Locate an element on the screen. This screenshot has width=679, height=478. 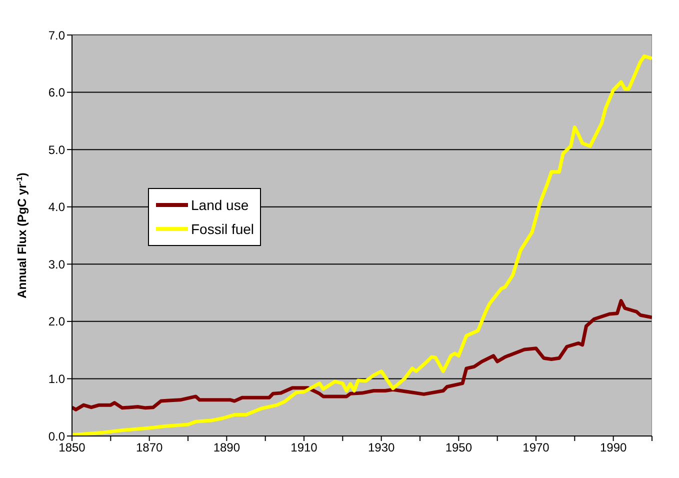
y-tick-label: 3.0 is located at coordinates (57, 264).